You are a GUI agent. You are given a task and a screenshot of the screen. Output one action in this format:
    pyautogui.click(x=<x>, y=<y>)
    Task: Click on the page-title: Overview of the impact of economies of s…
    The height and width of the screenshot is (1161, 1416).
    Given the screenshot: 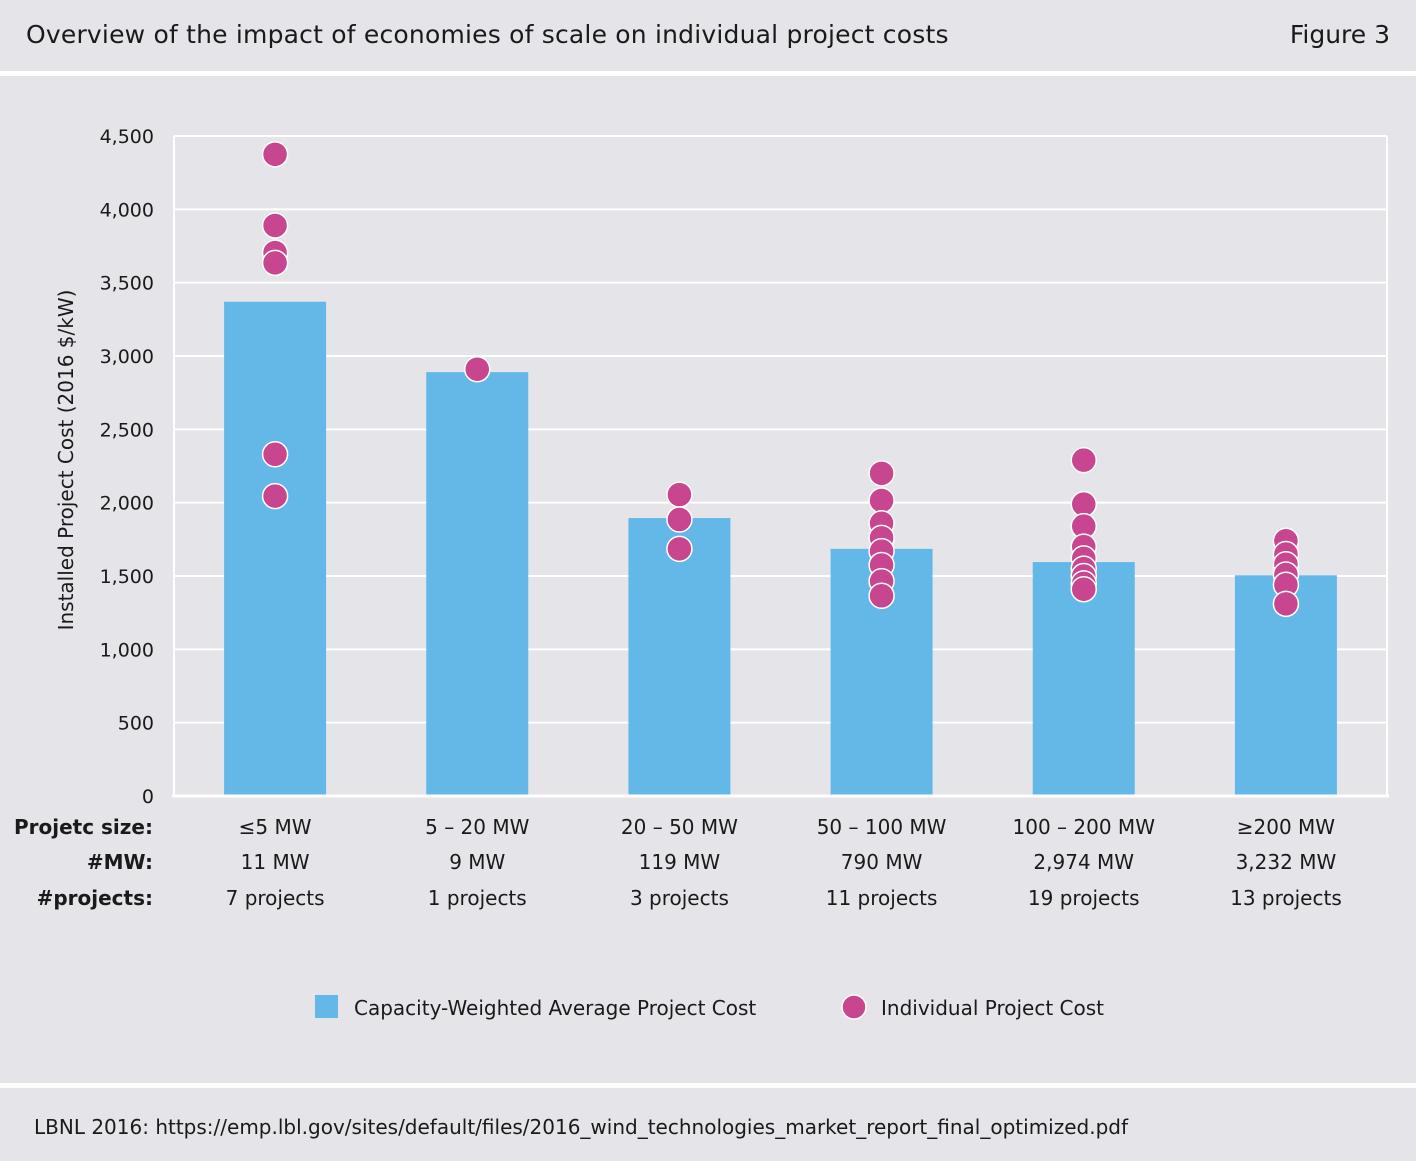 What is the action you would take?
    pyautogui.click(x=487, y=34)
    